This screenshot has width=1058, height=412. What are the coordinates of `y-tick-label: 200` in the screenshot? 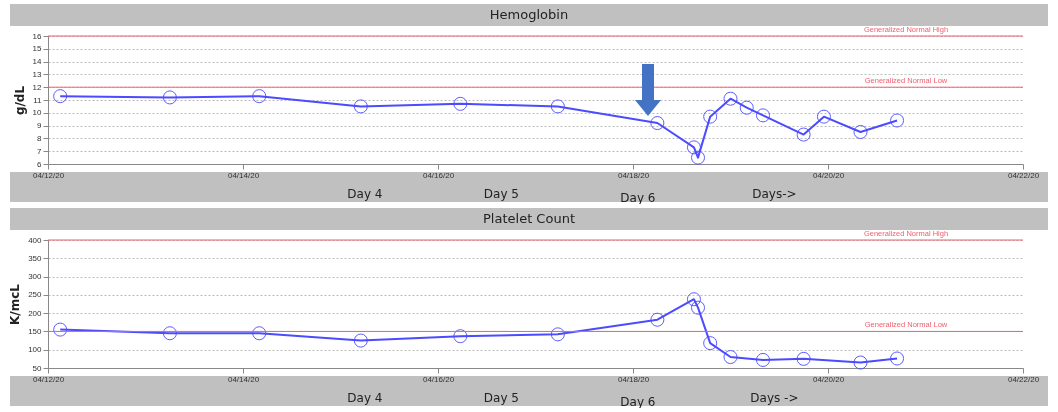 It's located at (35, 313).